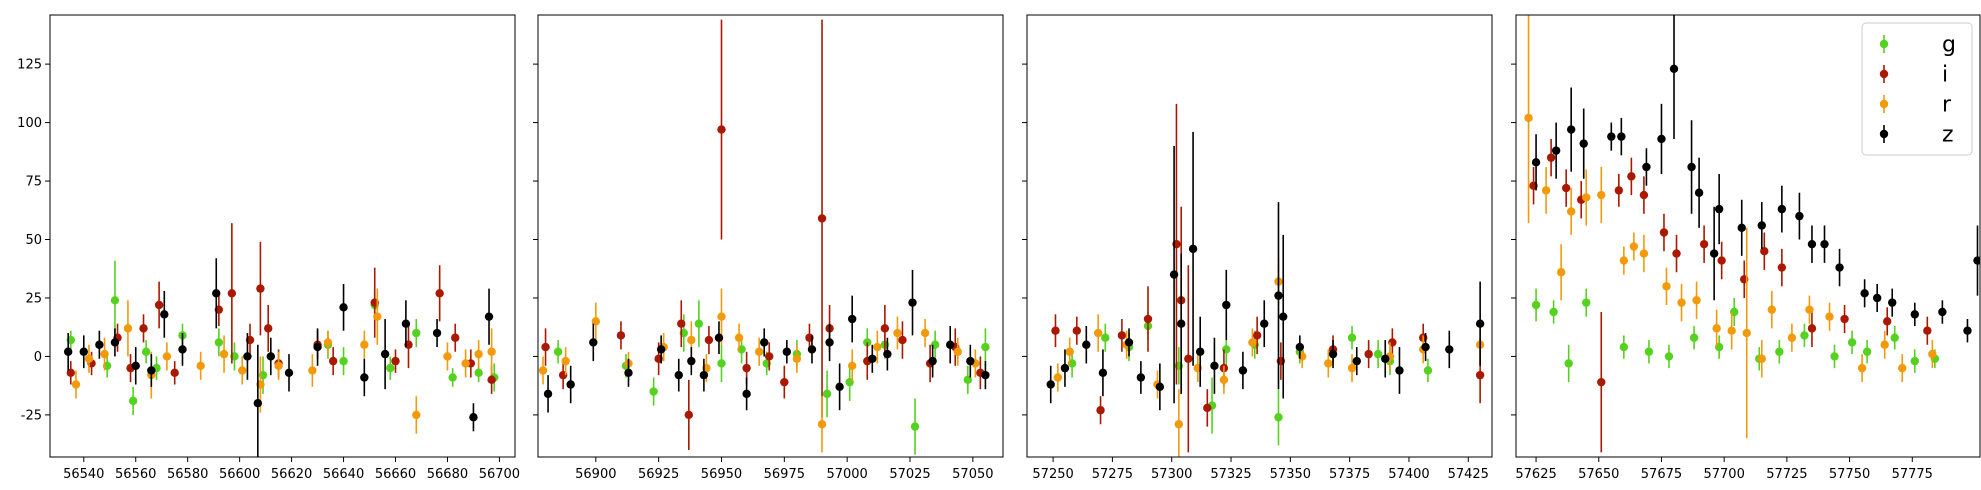  Describe the element at coordinates (447, 474) in the screenshot. I see `x-tick-label: 56680` at that location.